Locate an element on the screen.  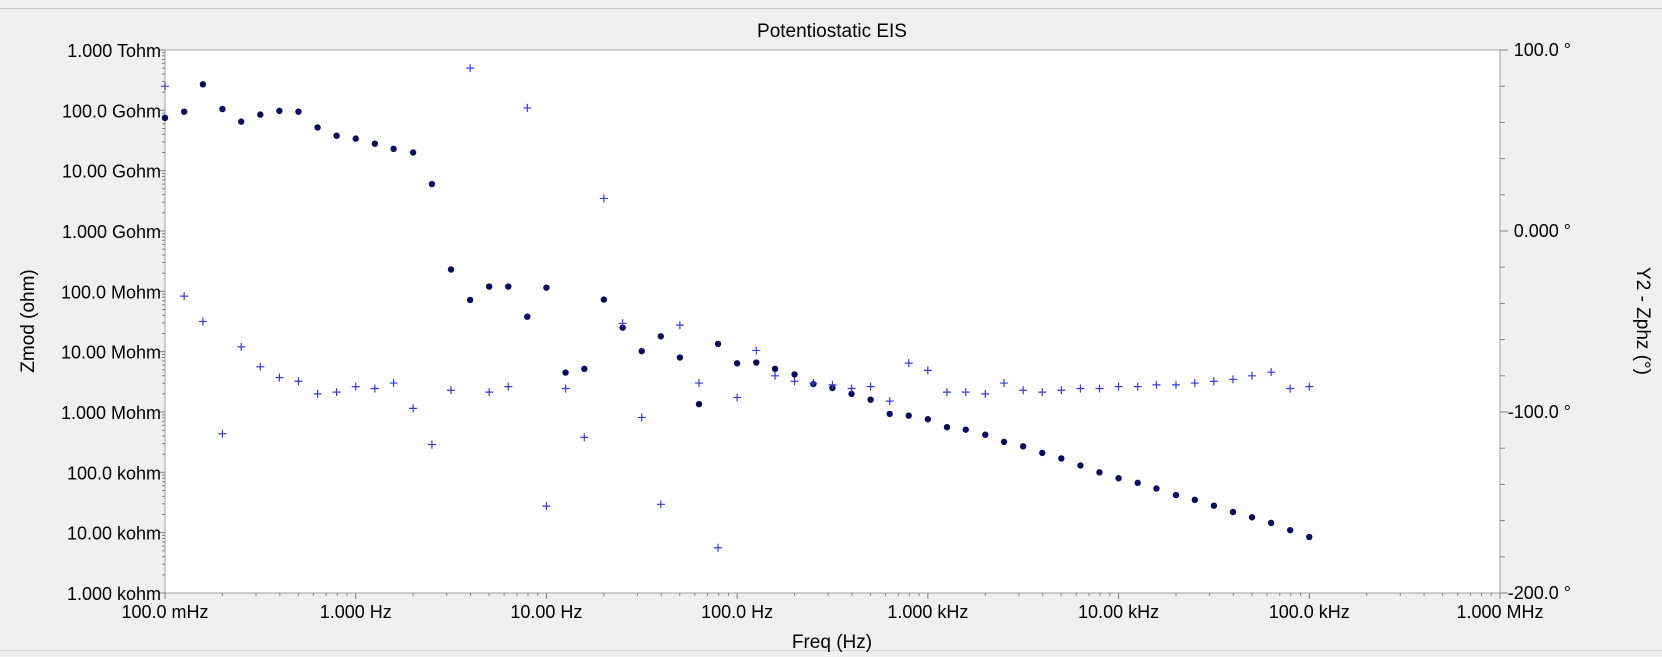
y2-tick-label: 0.000 ° is located at coordinates (1542, 231).